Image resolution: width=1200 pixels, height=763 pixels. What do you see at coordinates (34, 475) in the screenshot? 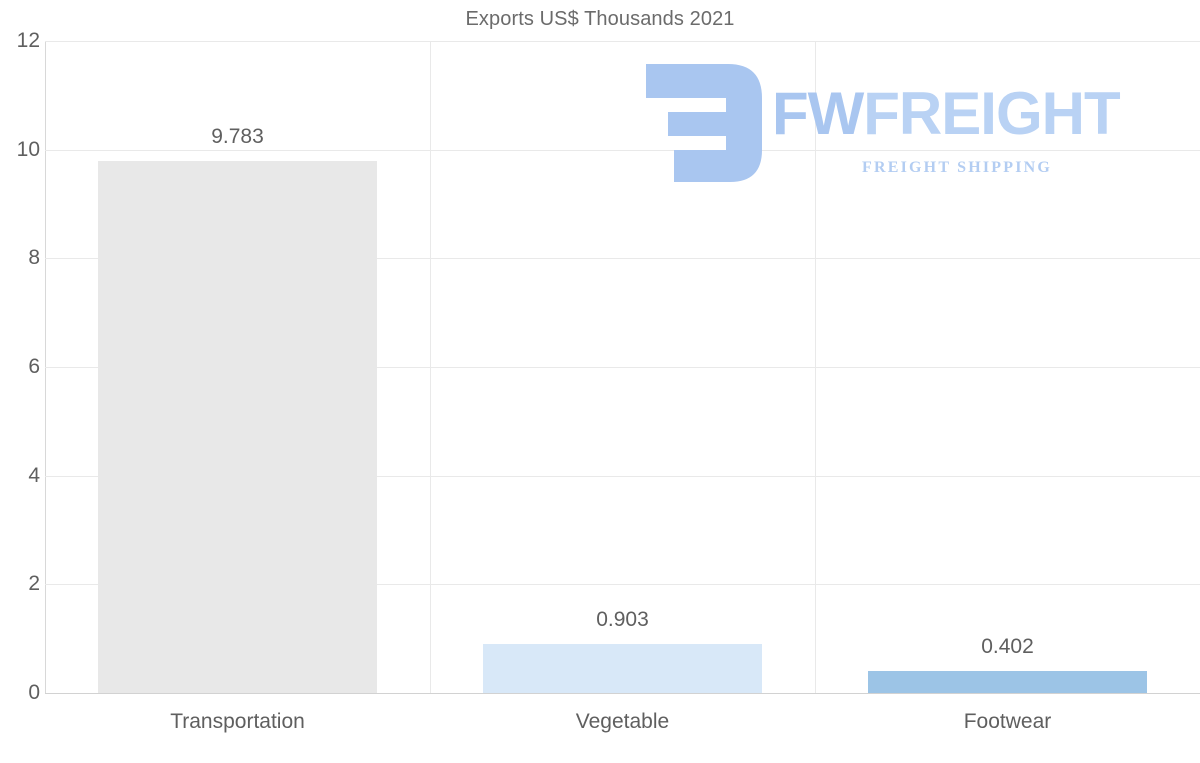
I see `y-axis-tick-label: 4` at bounding box center [34, 475].